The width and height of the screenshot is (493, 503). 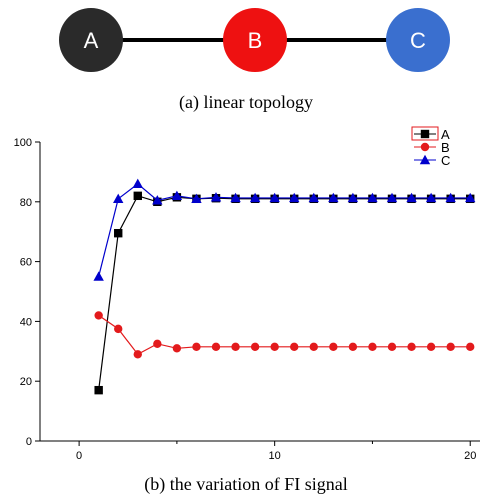 I want to click on node-b-circle, so click(x=255, y=40).